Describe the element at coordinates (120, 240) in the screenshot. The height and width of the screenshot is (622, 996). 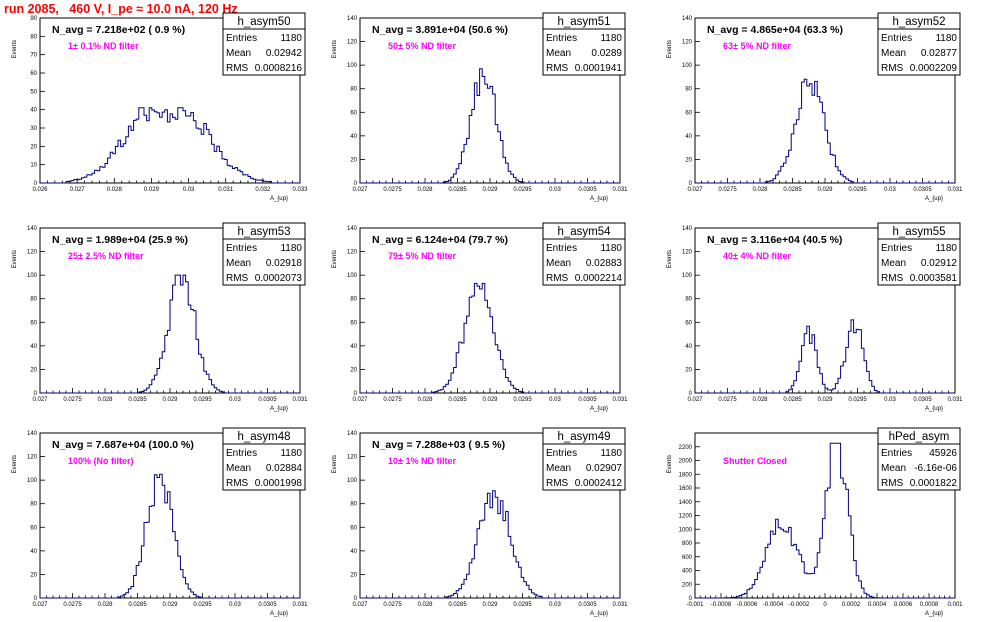
I see `navg-label: N_avg = 1.989e+04 (25.9 %)` at that location.